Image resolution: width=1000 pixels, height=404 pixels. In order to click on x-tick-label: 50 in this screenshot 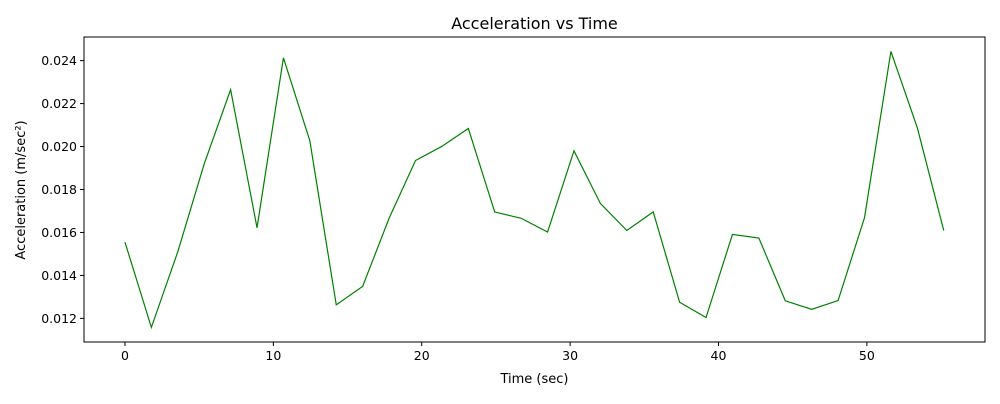, I will do `click(867, 355)`.